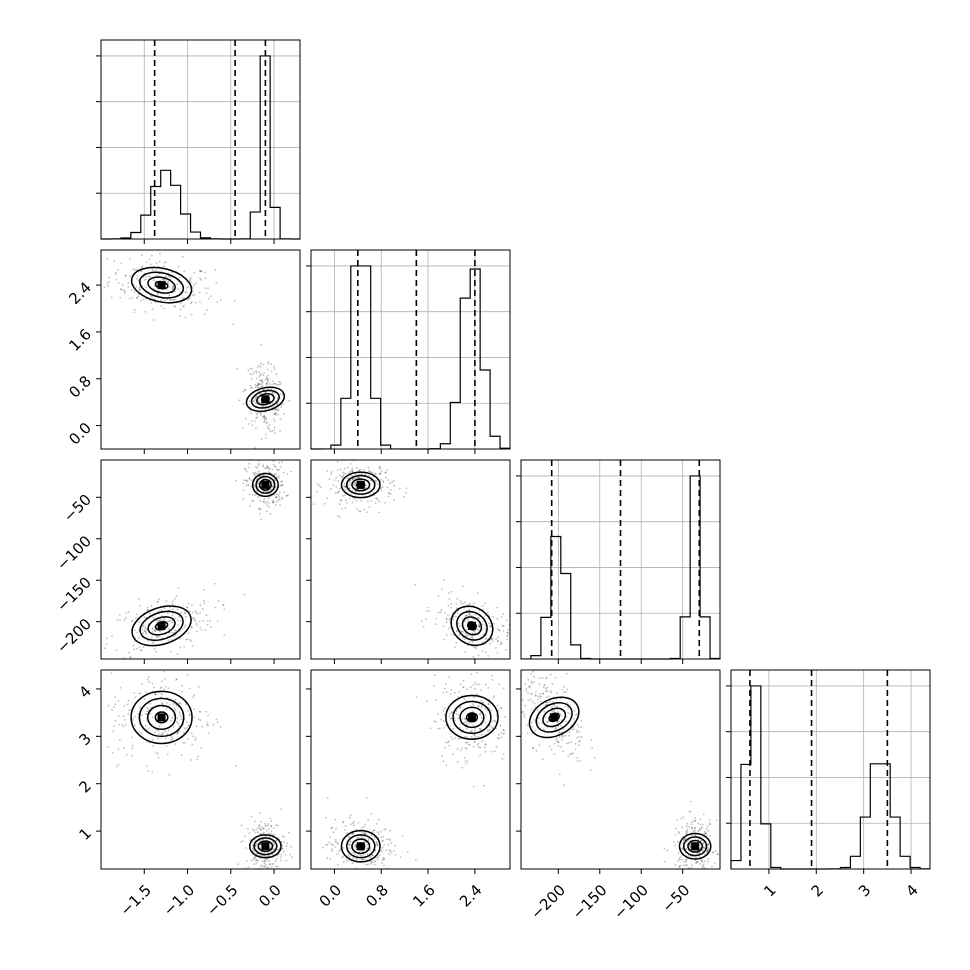  Describe the element at coordinates (74, 553) in the screenshot. I see `y-tick-label-2-2: −100` at that location.